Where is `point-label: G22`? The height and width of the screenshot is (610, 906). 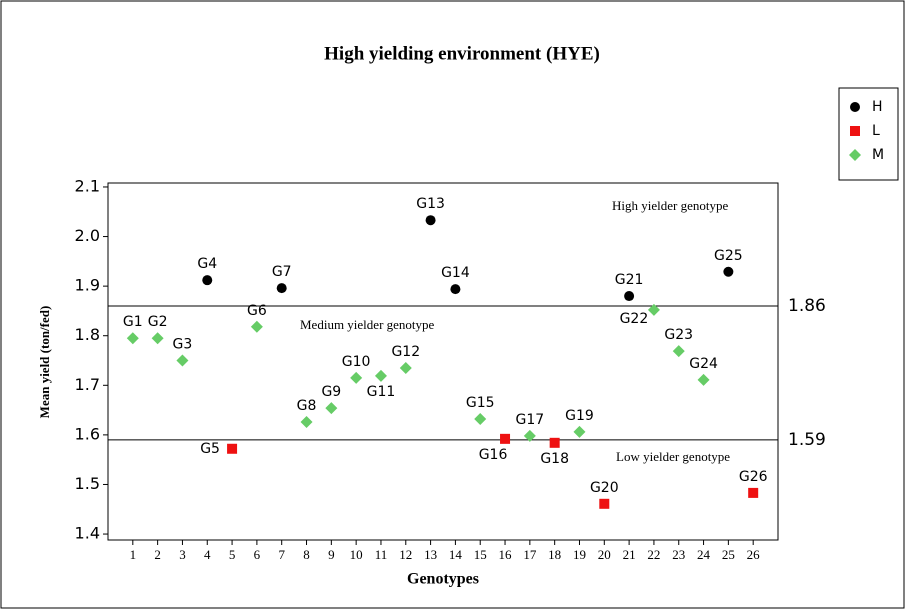
point-label: G22 is located at coordinates (634, 319).